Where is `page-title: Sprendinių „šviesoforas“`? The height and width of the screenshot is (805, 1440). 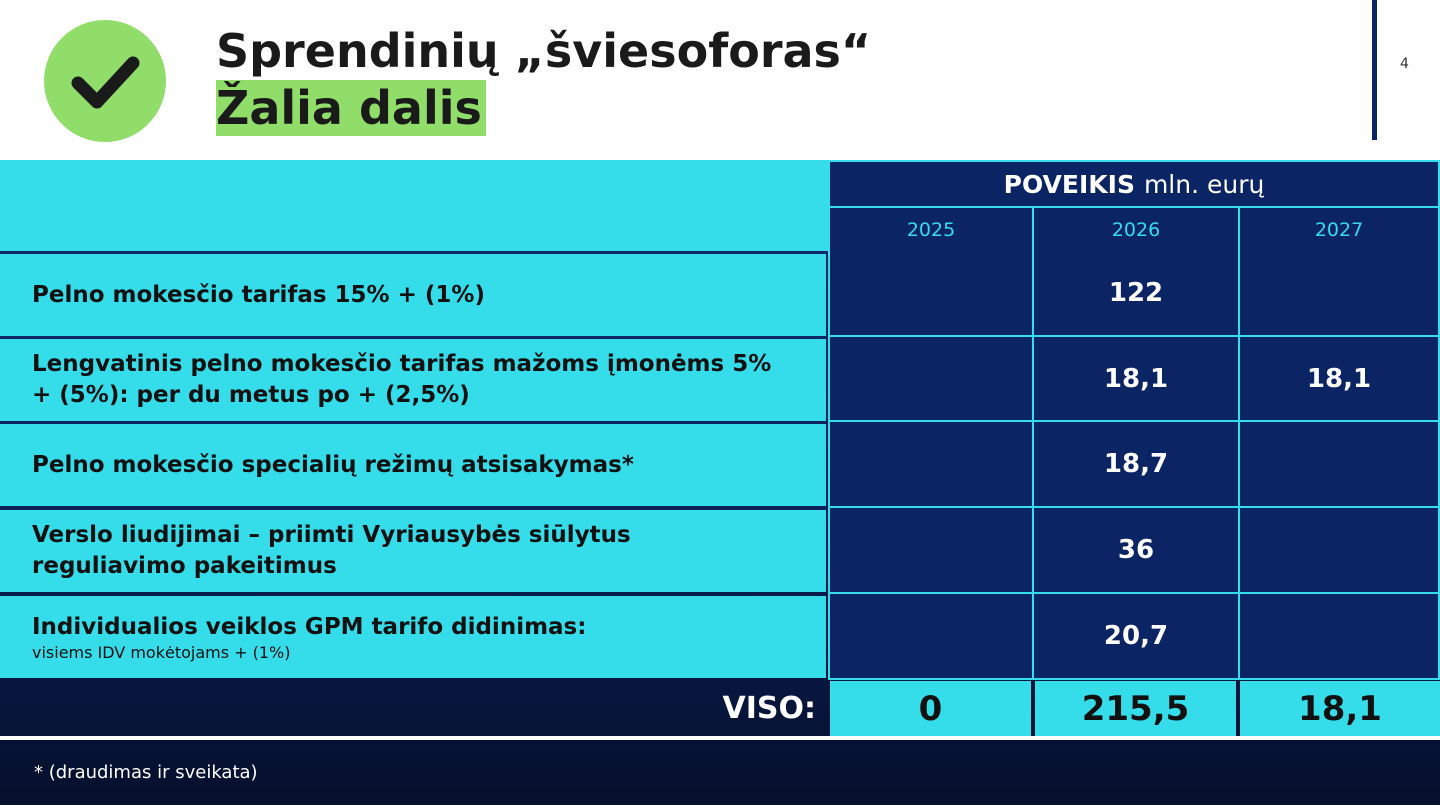
page-title: Sprendinių „šviesoforas“ is located at coordinates (544, 51).